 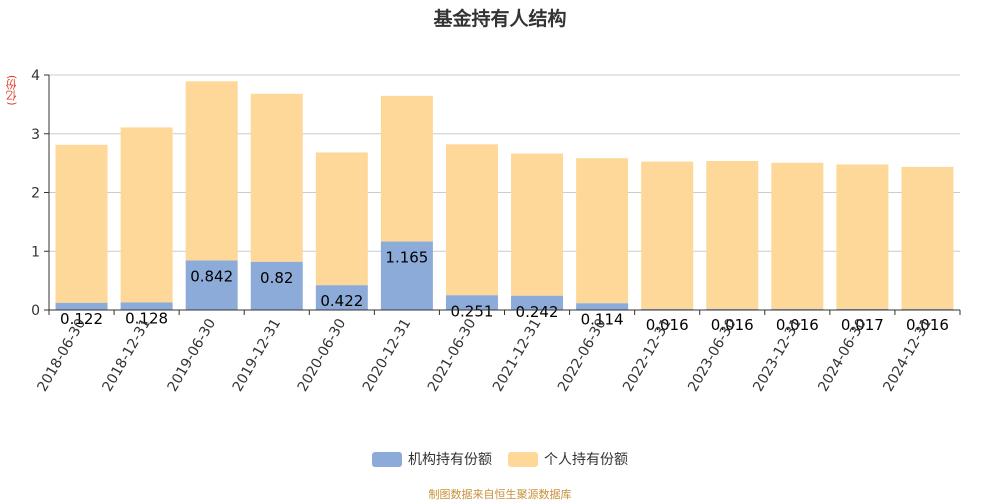 What do you see at coordinates (667, 325) in the screenshot?
I see `data-label-institutional-9: 0.016` at bounding box center [667, 325].